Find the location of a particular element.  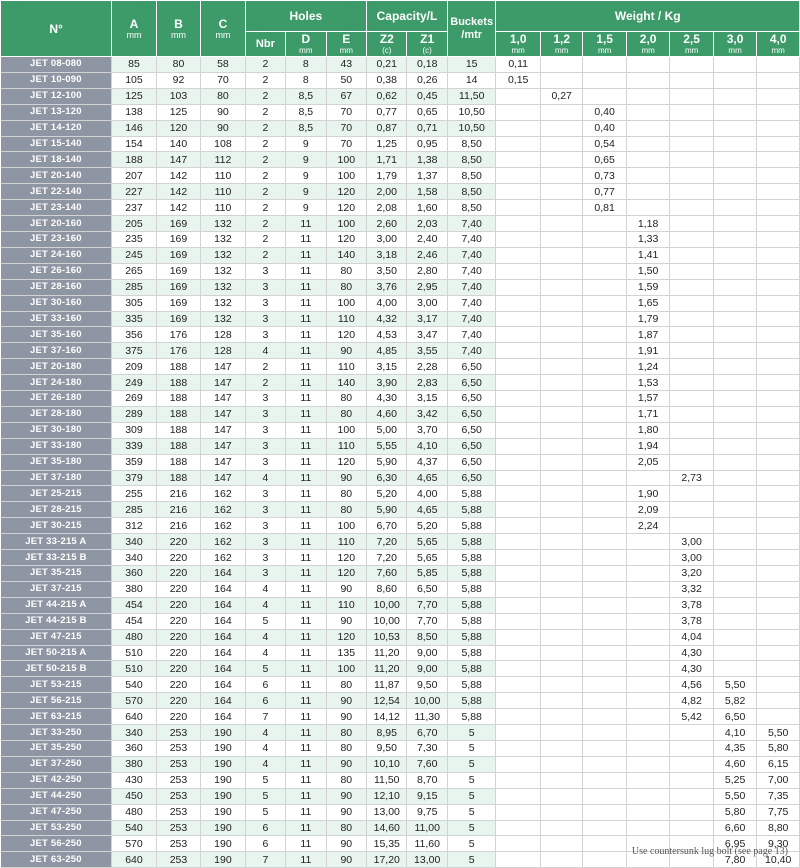

cell-z1: 5,65 is located at coordinates (427, 557).